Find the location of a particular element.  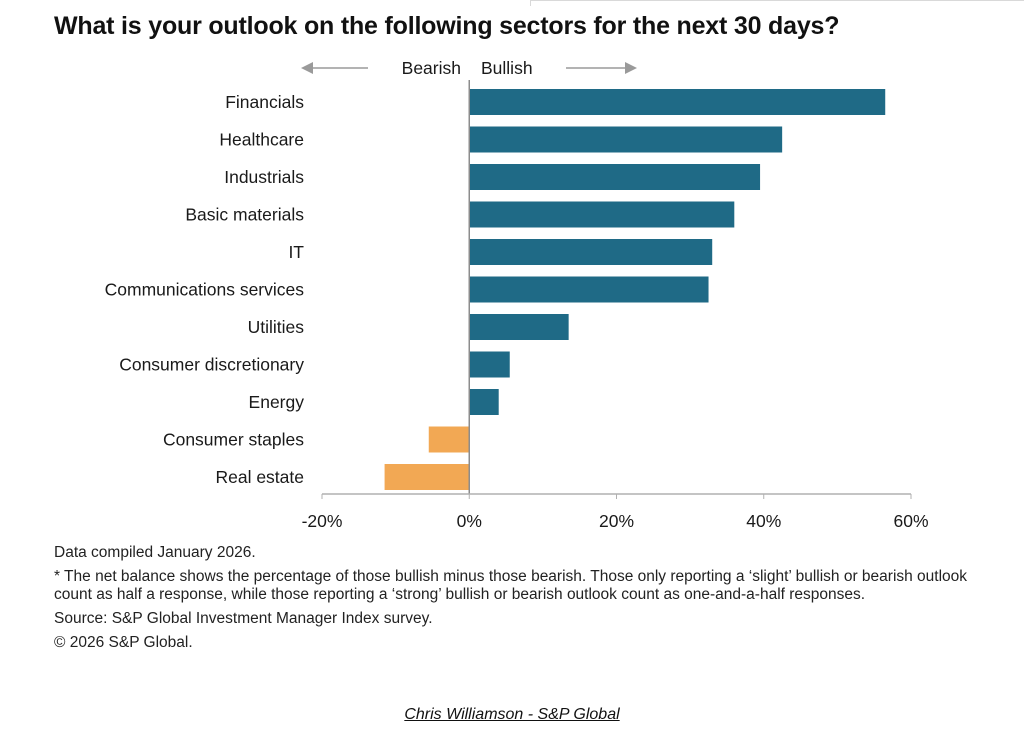

x-tick-label: 20% is located at coordinates (616, 521).